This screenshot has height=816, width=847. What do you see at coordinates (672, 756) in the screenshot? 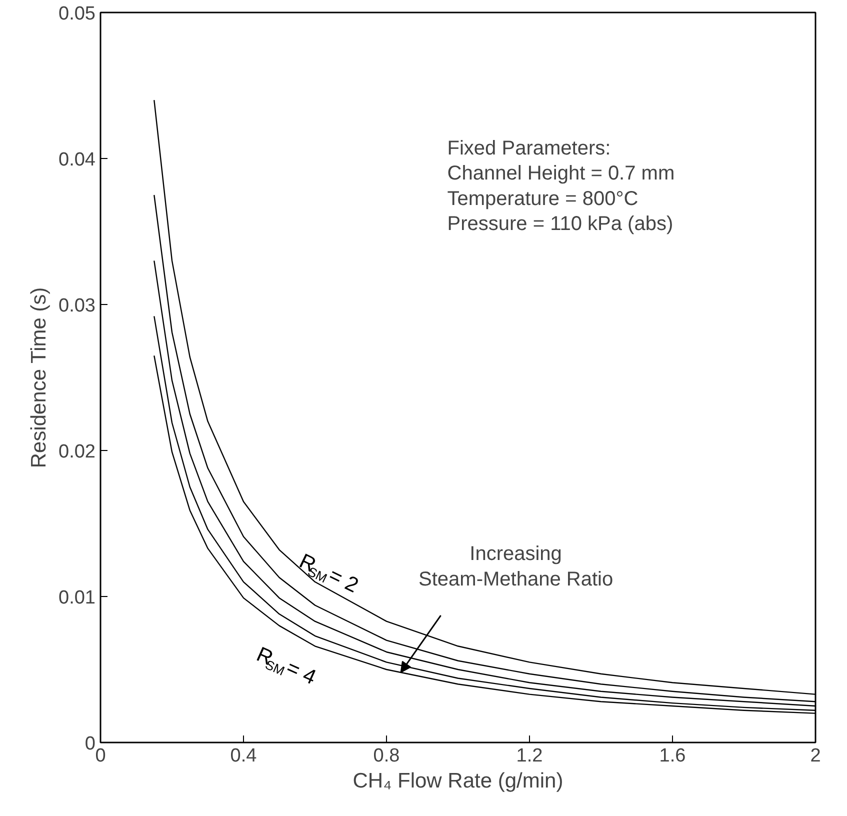
I see `x-tick-label: 1.6` at bounding box center [672, 756].